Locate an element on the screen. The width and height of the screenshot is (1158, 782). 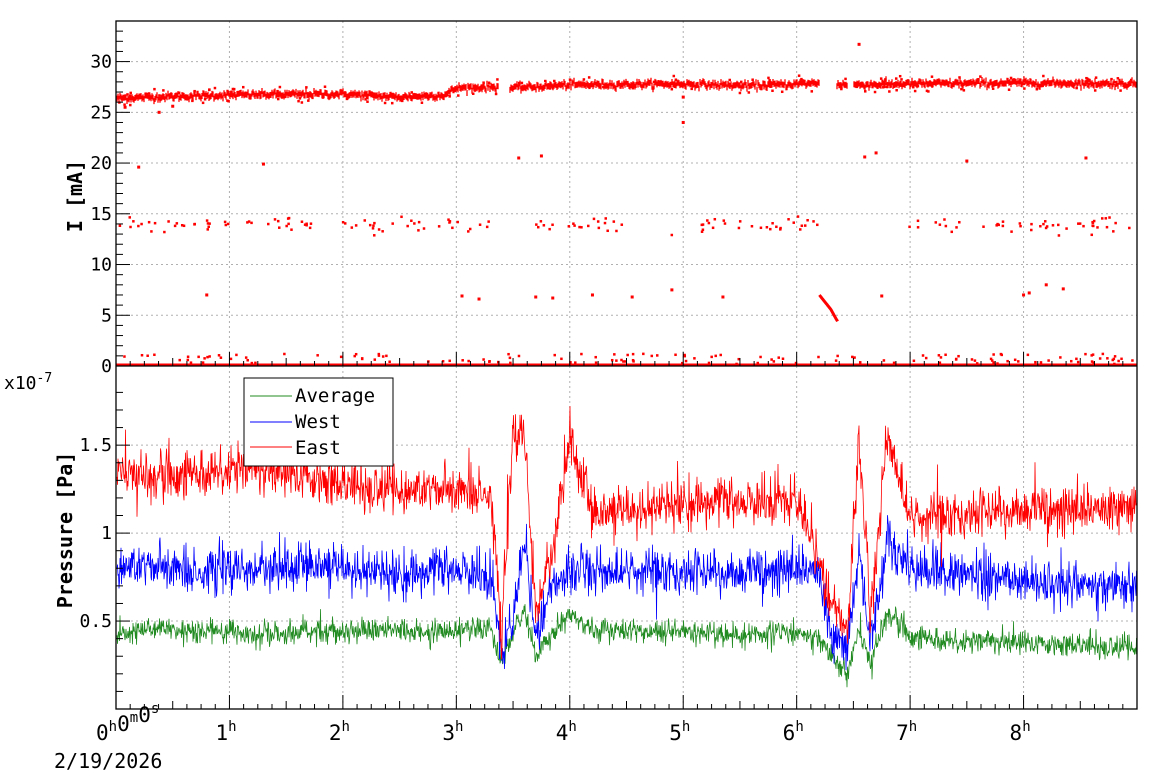
current-decay-segment is located at coordinates (828, 308).